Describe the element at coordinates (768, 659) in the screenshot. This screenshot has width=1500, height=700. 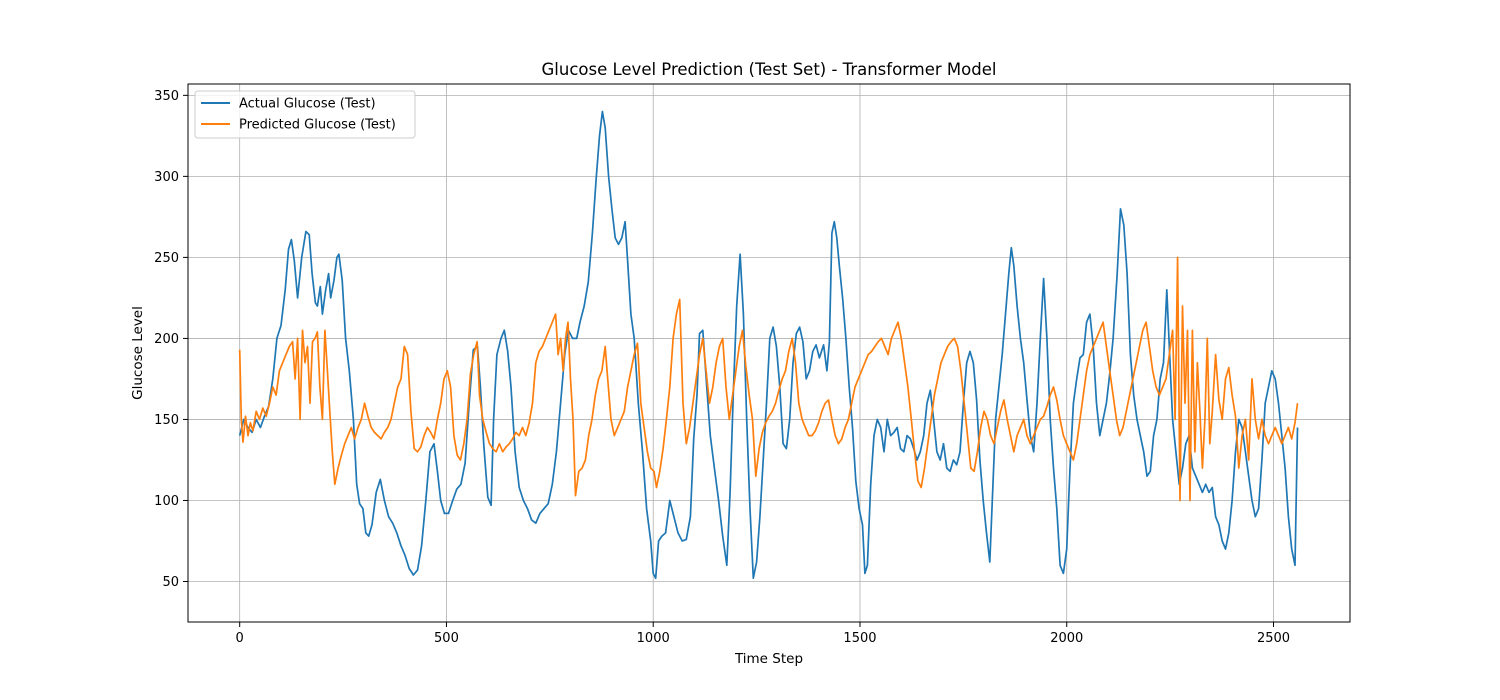
I see `x-axis-label: Time Step` at that location.